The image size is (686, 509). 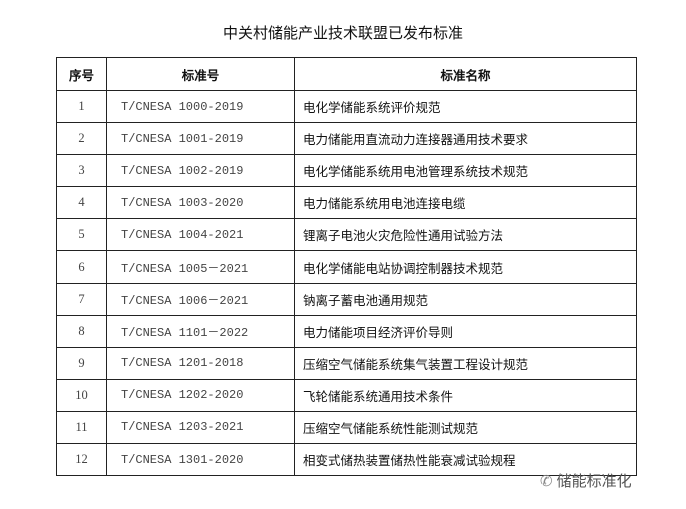 What do you see at coordinates (465, 395) in the screenshot?
I see `row-name: 飞轮储能系统通用技术条件` at bounding box center [465, 395].